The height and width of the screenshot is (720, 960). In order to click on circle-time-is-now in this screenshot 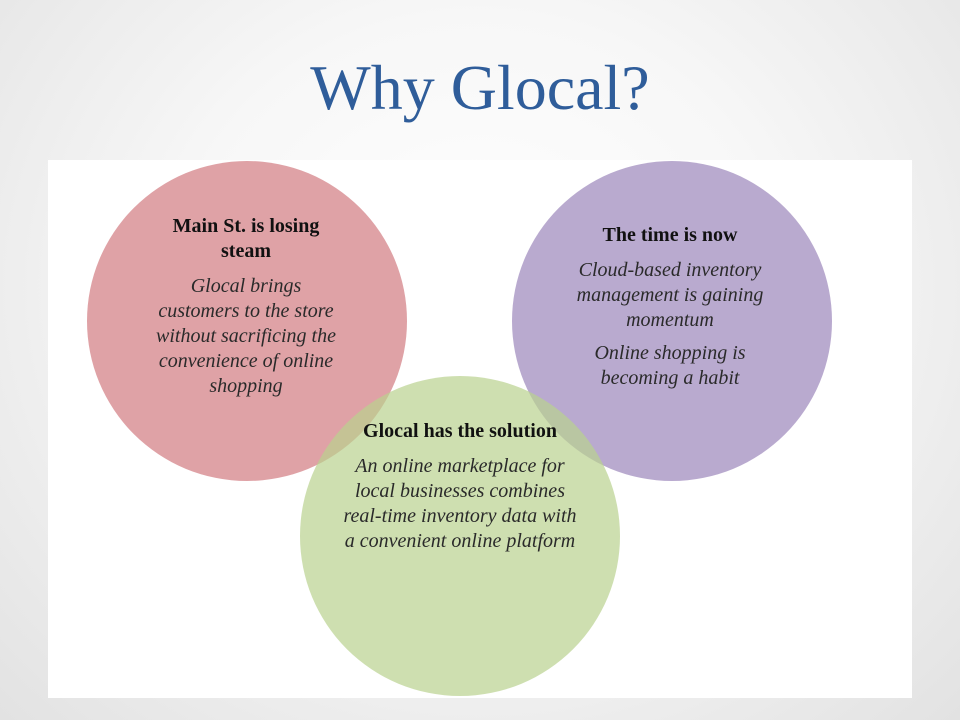, I will do `click(672, 321)`.